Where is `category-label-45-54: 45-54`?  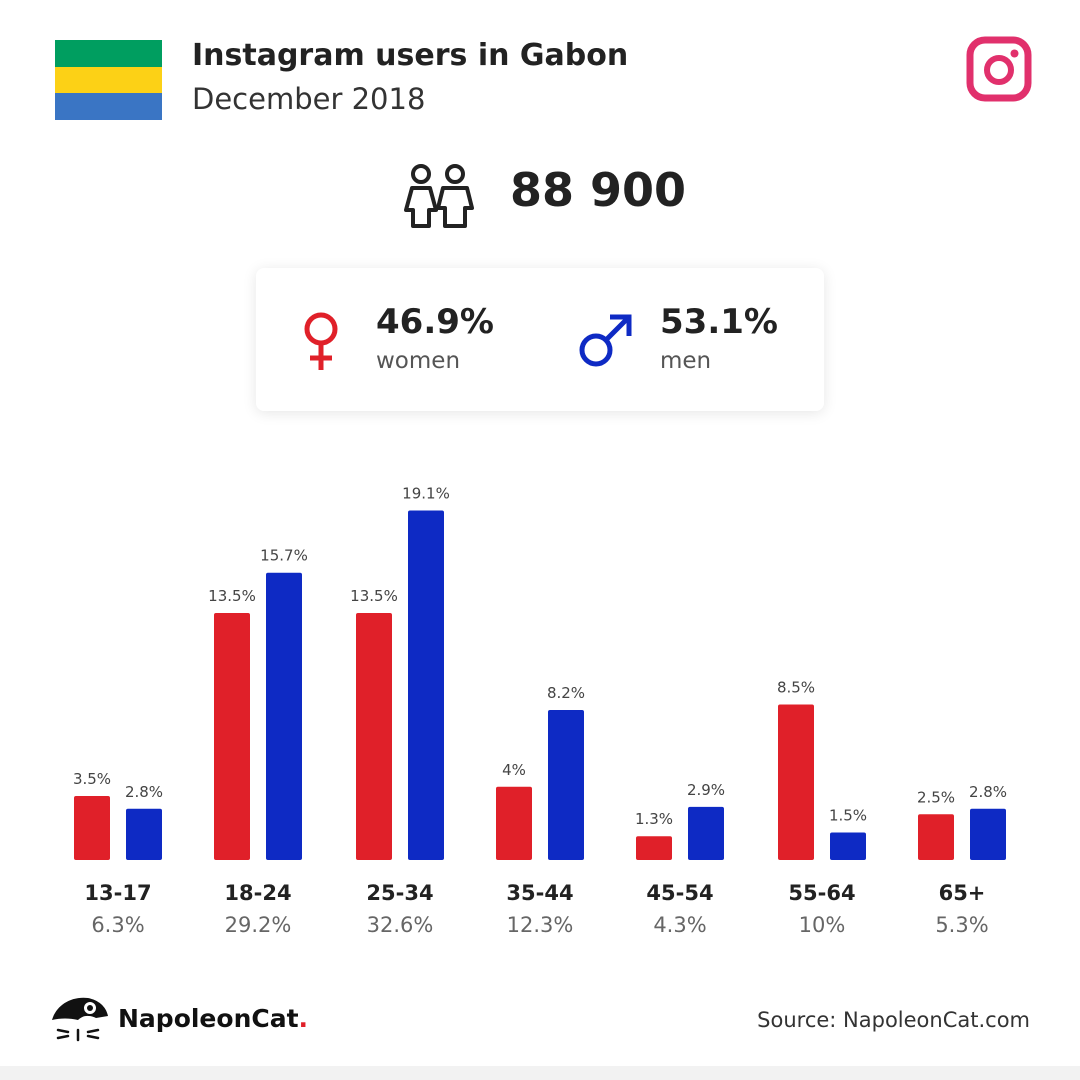
category-label-45-54: 45-54 is located at coordinates (679, 893).